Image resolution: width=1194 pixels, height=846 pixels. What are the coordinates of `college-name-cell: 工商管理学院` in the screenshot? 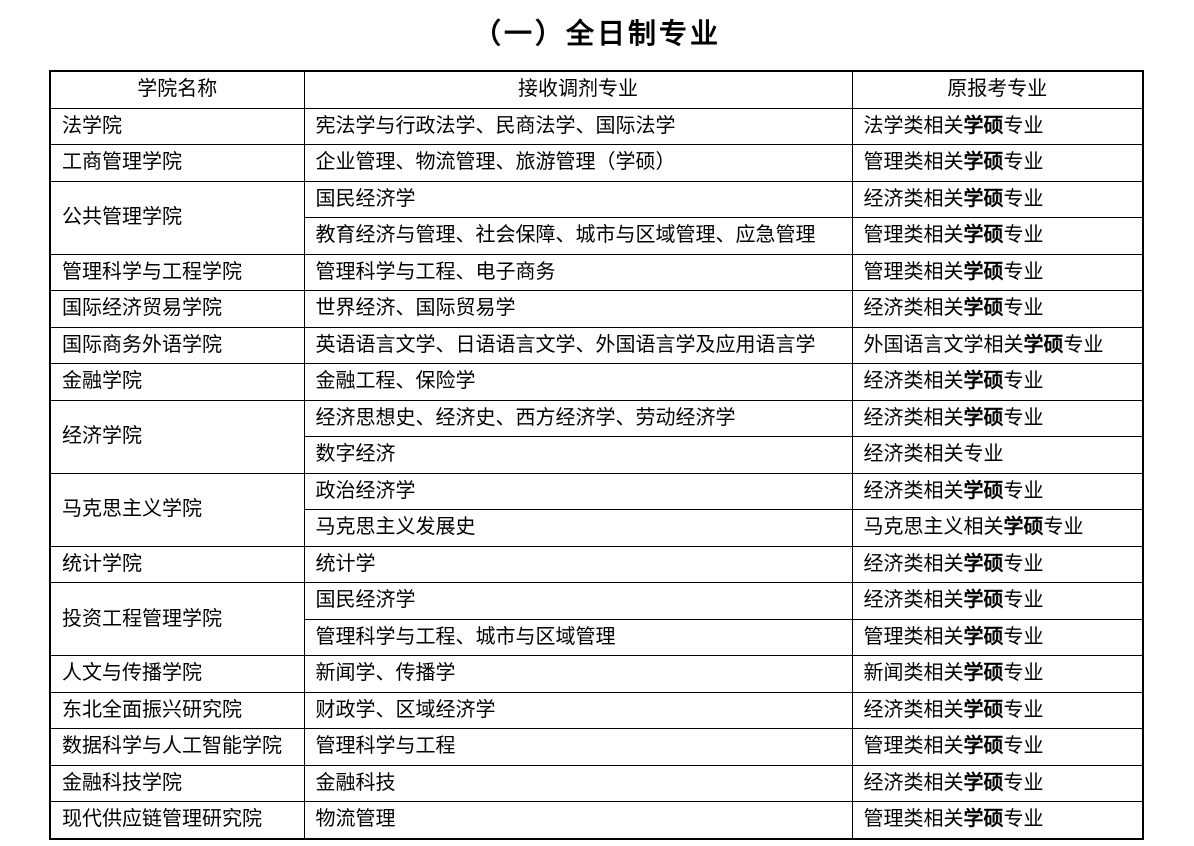 It's located at (177, 163).